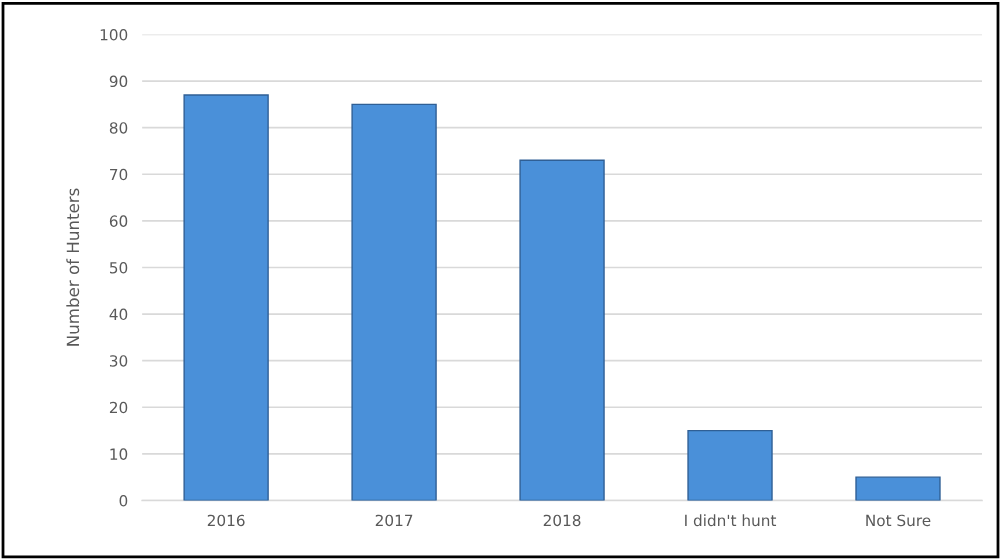 The width and height of the screenshot is (1001, 559). What do you see at coordinates (562, 520) in the screenshot?
I see `x-tick-label: 2018` at bounding box center [562, 520].